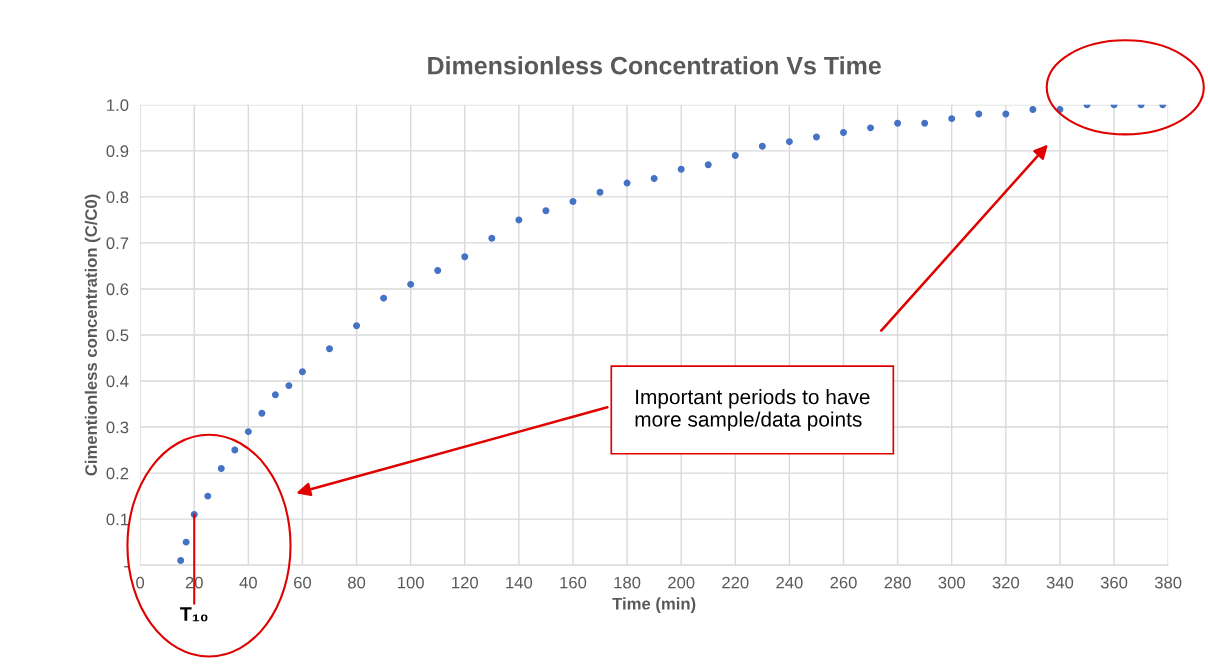 This screenshot has height=672, width=1208. Describe the element at coordinates (117, 519) in the screenshot. I see `y-tick-label: 0.1` at that location.